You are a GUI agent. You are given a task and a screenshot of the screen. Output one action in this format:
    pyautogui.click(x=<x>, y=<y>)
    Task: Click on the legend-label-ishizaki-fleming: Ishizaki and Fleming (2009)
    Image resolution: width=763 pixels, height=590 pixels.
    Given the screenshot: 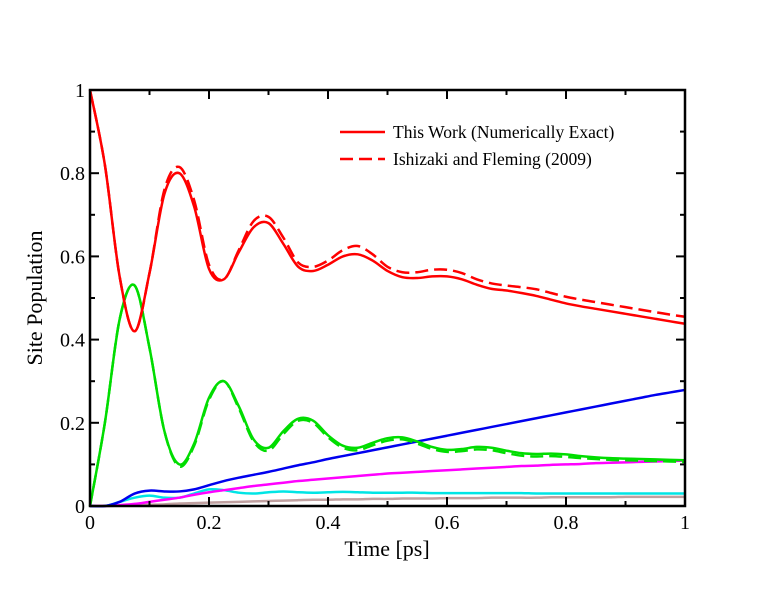 What is the action you would take?
    pyautogui.click(x=492, y=159)
    